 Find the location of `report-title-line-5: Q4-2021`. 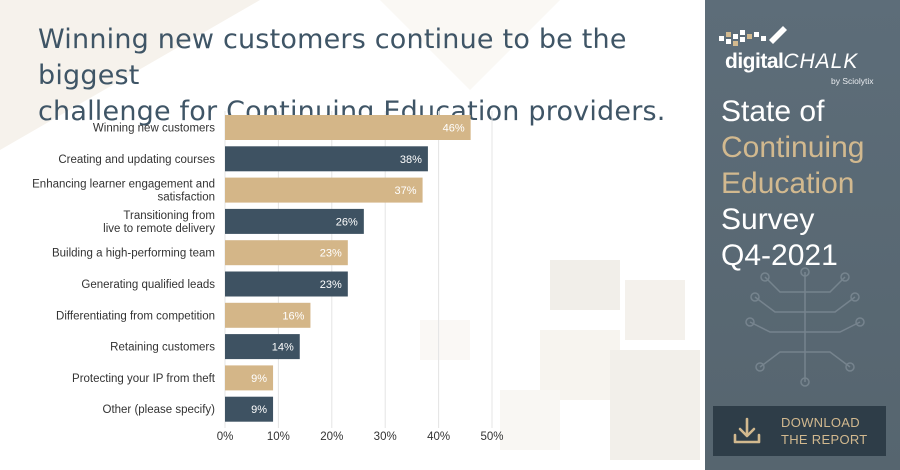

report-title-line-5: Q4-2021 is located at coordinates (779, 255).